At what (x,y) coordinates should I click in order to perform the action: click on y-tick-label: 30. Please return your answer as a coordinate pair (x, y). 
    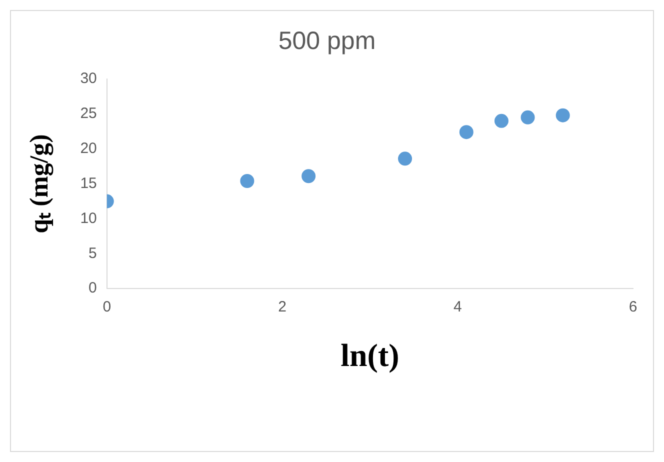
    Looking at the image, I should click on (88, 79).